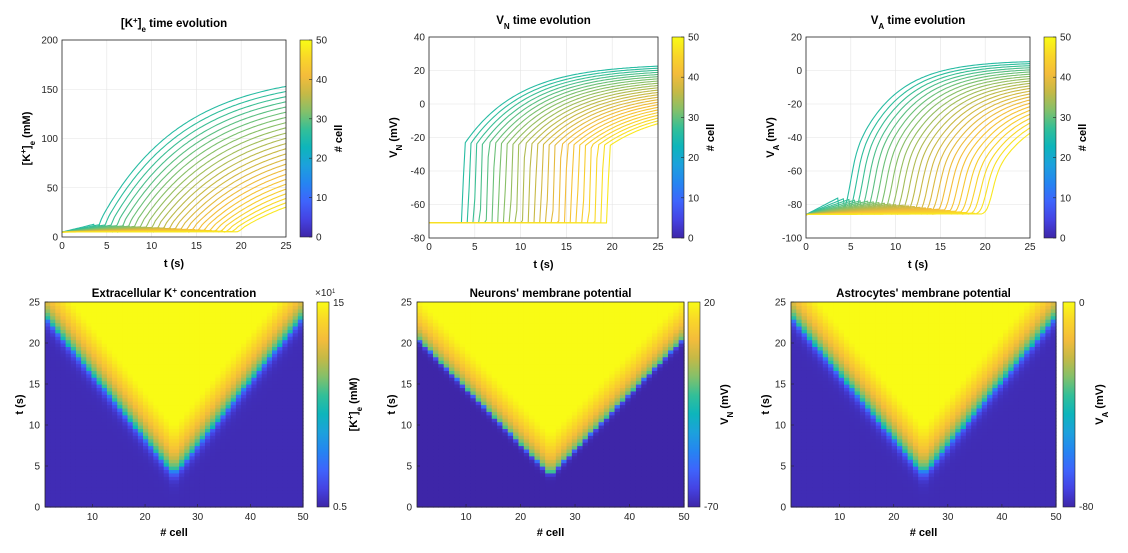  What do you see at coordinates (799, 71) in the screenshot?
I see `y-tick-label: 0` at bounding box center [799, 71].